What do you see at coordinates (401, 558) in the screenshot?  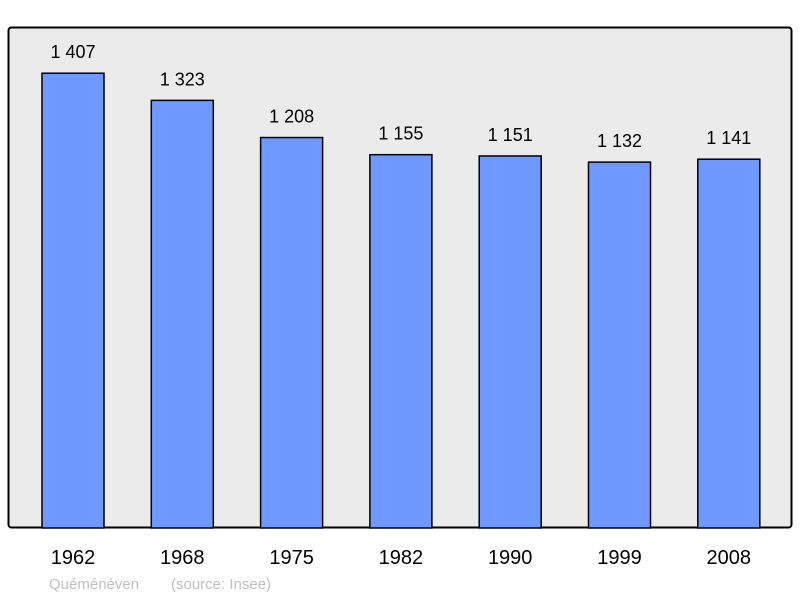 I see `x-tick-label-1982: 1982` at bounding box center [401, 558].